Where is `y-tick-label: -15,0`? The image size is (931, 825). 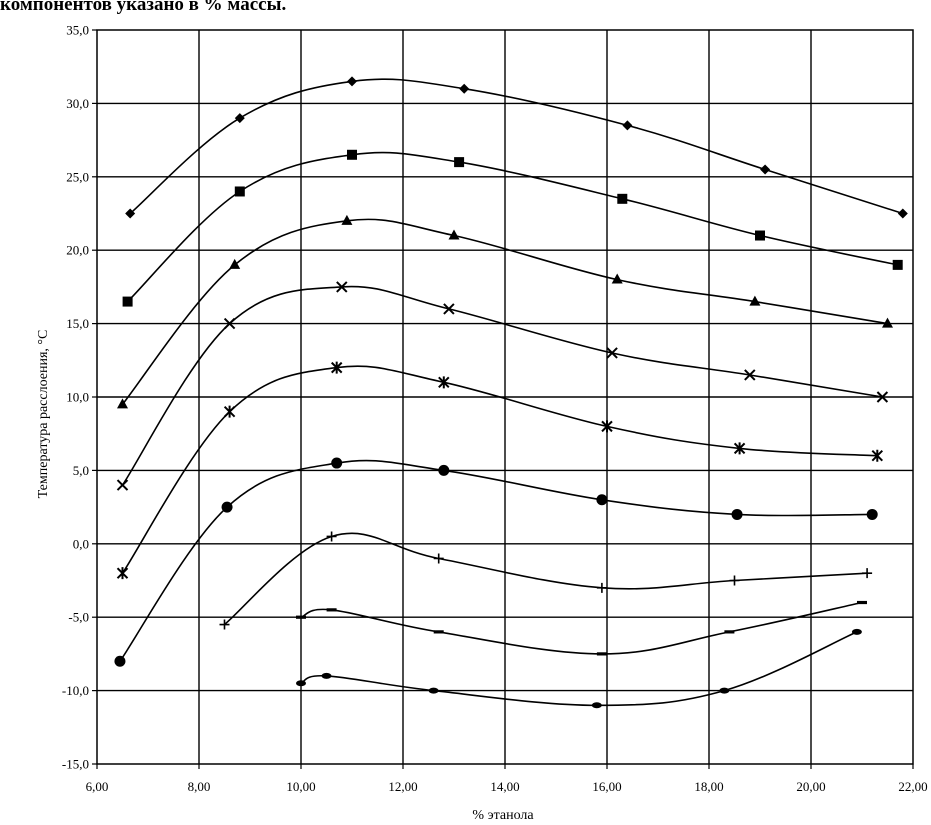 y-tick-label: -15,0 is located at coordinates (75, 764).